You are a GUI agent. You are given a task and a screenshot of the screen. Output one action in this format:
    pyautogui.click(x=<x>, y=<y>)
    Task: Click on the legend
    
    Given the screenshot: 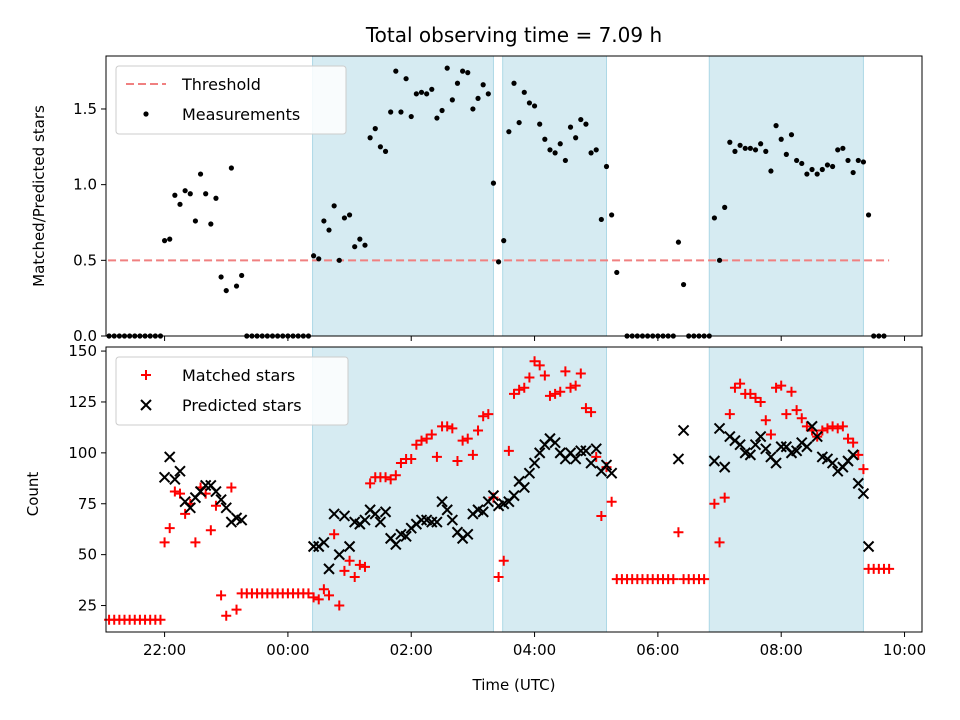 What is the action you would take?
    pyautogui.click(x=231, y=100)
    